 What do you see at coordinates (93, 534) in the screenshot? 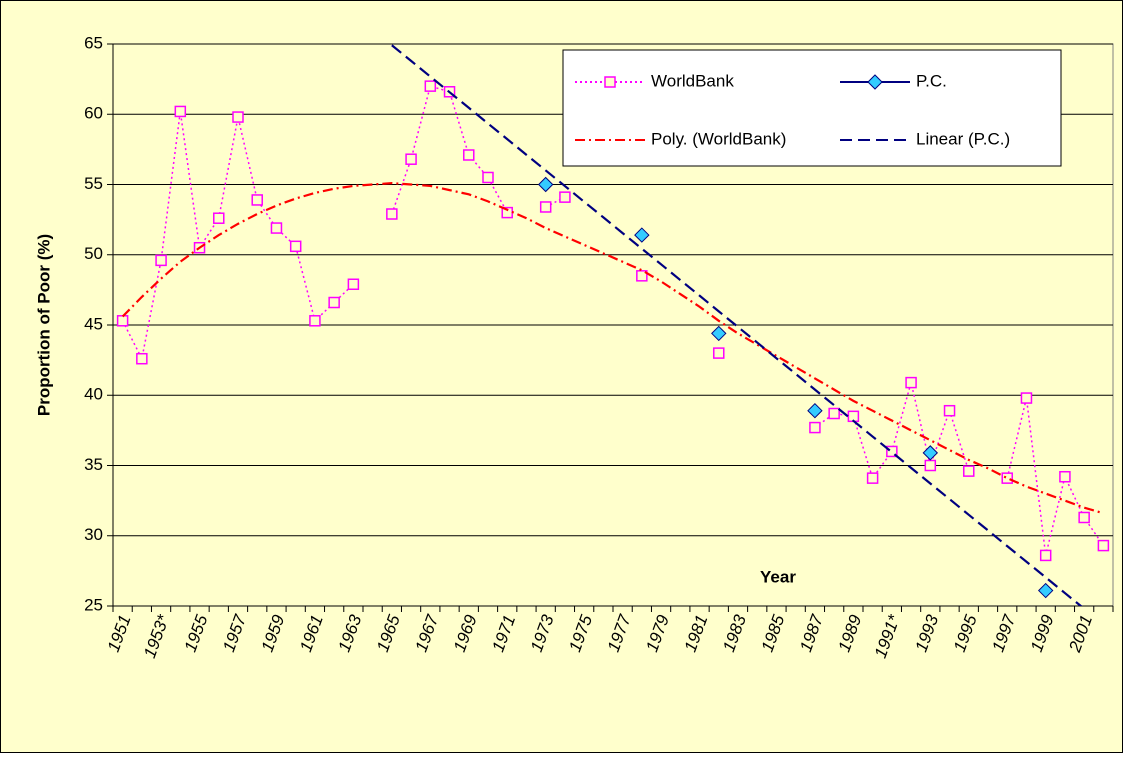
I see `y-tick-label: 30` at bounding box center [93, 534].